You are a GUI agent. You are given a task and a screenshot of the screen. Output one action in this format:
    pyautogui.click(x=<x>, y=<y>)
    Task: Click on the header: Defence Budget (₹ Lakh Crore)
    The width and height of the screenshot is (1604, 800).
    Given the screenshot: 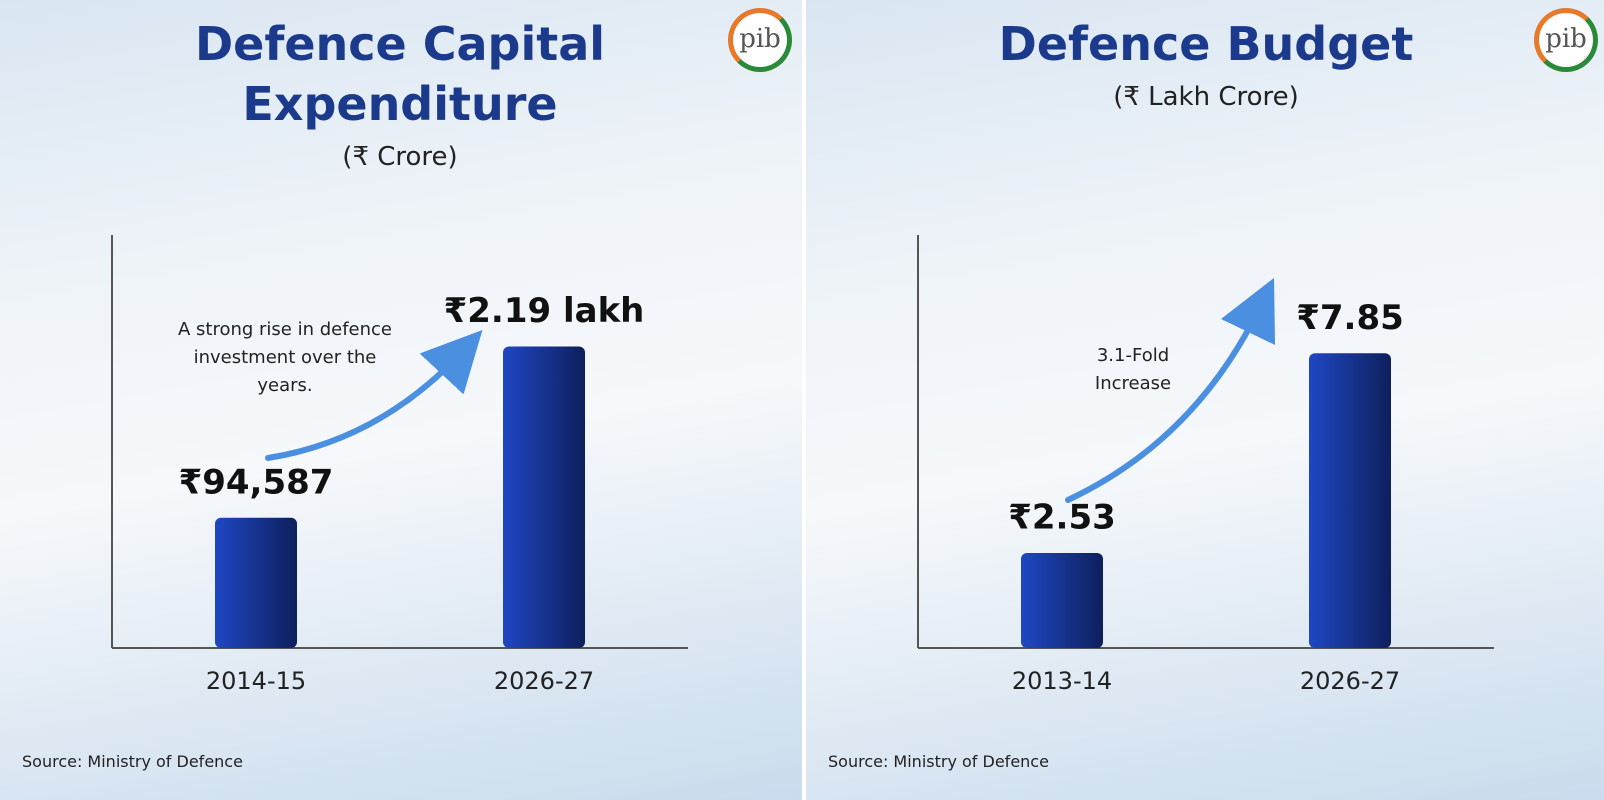 What is the action you would take?
    pyautogui.click(x=1206, y=63)
    